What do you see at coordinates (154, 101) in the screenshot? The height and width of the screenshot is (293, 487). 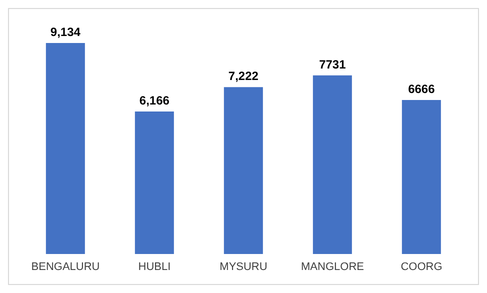 I see `data-label: 6,166` at bounding box center [154, 101].